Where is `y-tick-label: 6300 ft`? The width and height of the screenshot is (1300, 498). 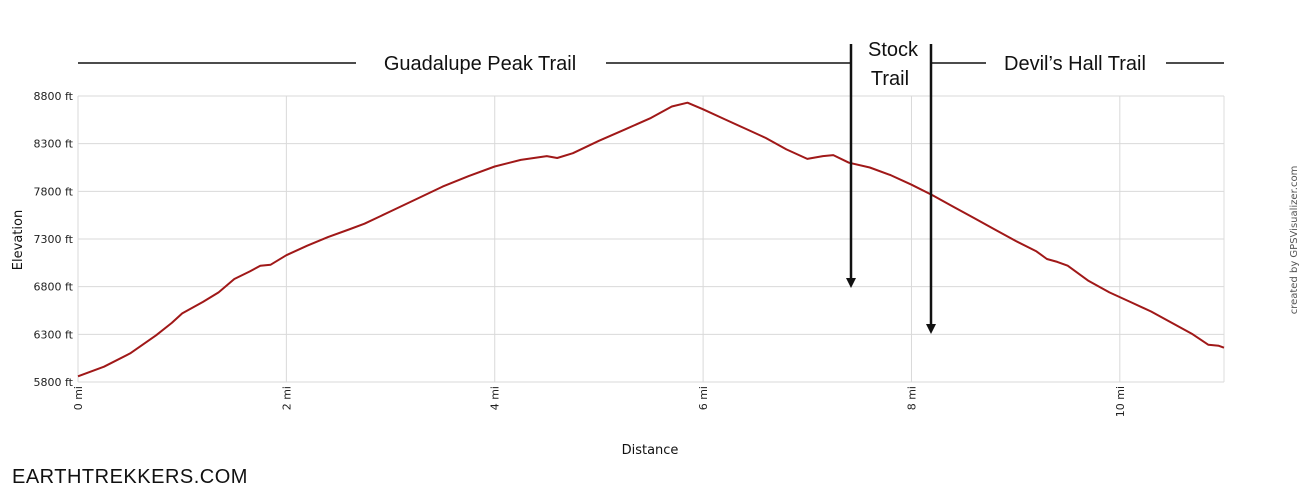
y-tick-label: 6300 ft is located at coordinates (54, 334).